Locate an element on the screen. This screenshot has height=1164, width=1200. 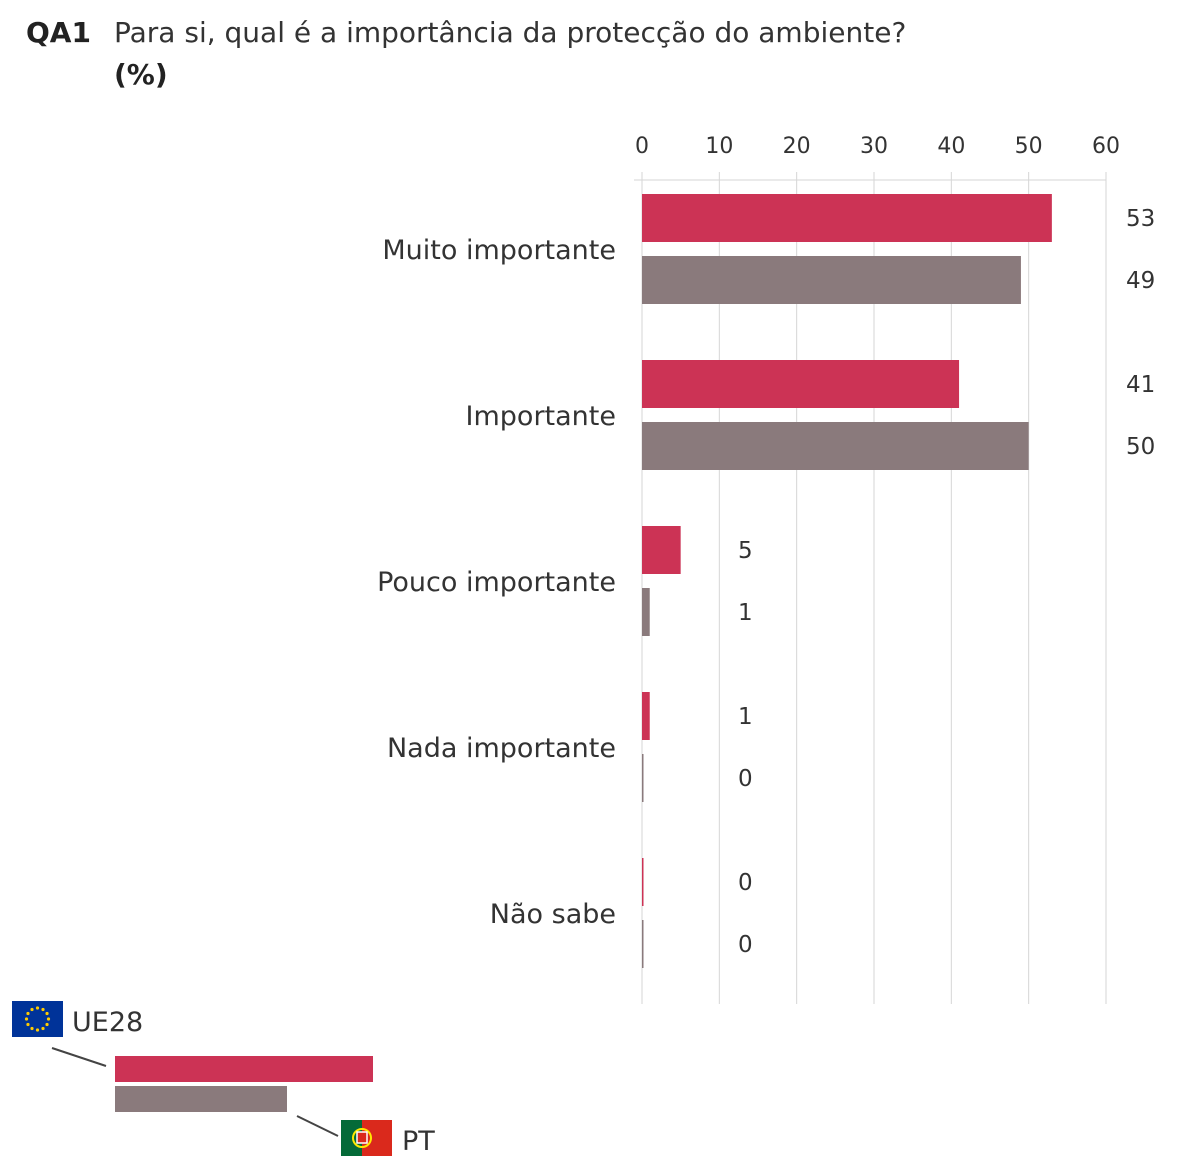
x-tick-label-30: 30 is located at coordinates (874, 146).